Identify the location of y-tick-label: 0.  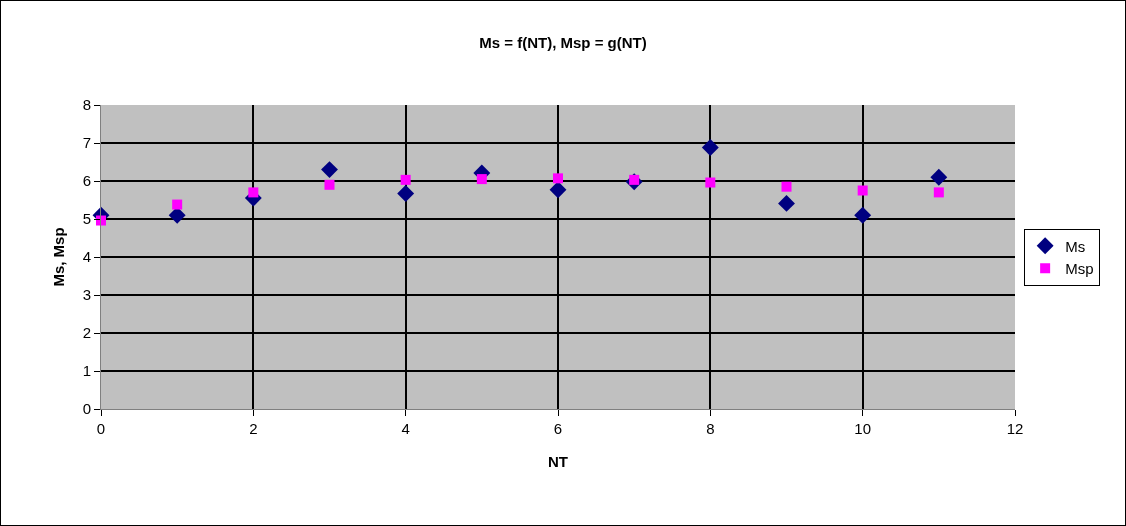
(86, 409).